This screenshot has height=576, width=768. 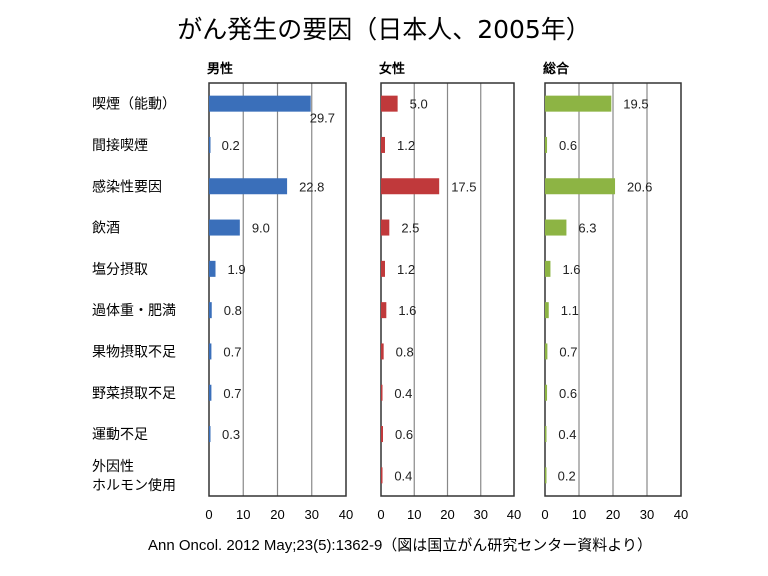 I want to click on data-label: 22.8, so click(x=311, y=186).